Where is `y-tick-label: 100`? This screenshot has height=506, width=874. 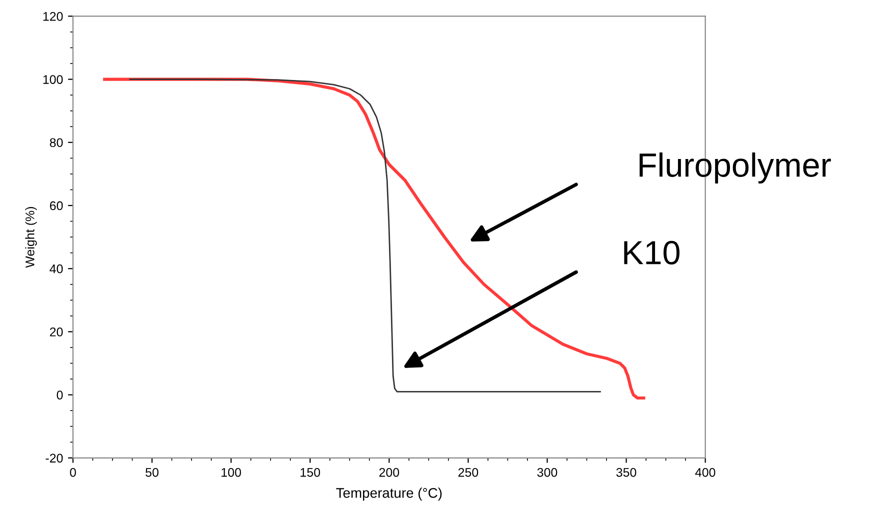 y-tick-label: 100 is located at coordinates (53, 79).